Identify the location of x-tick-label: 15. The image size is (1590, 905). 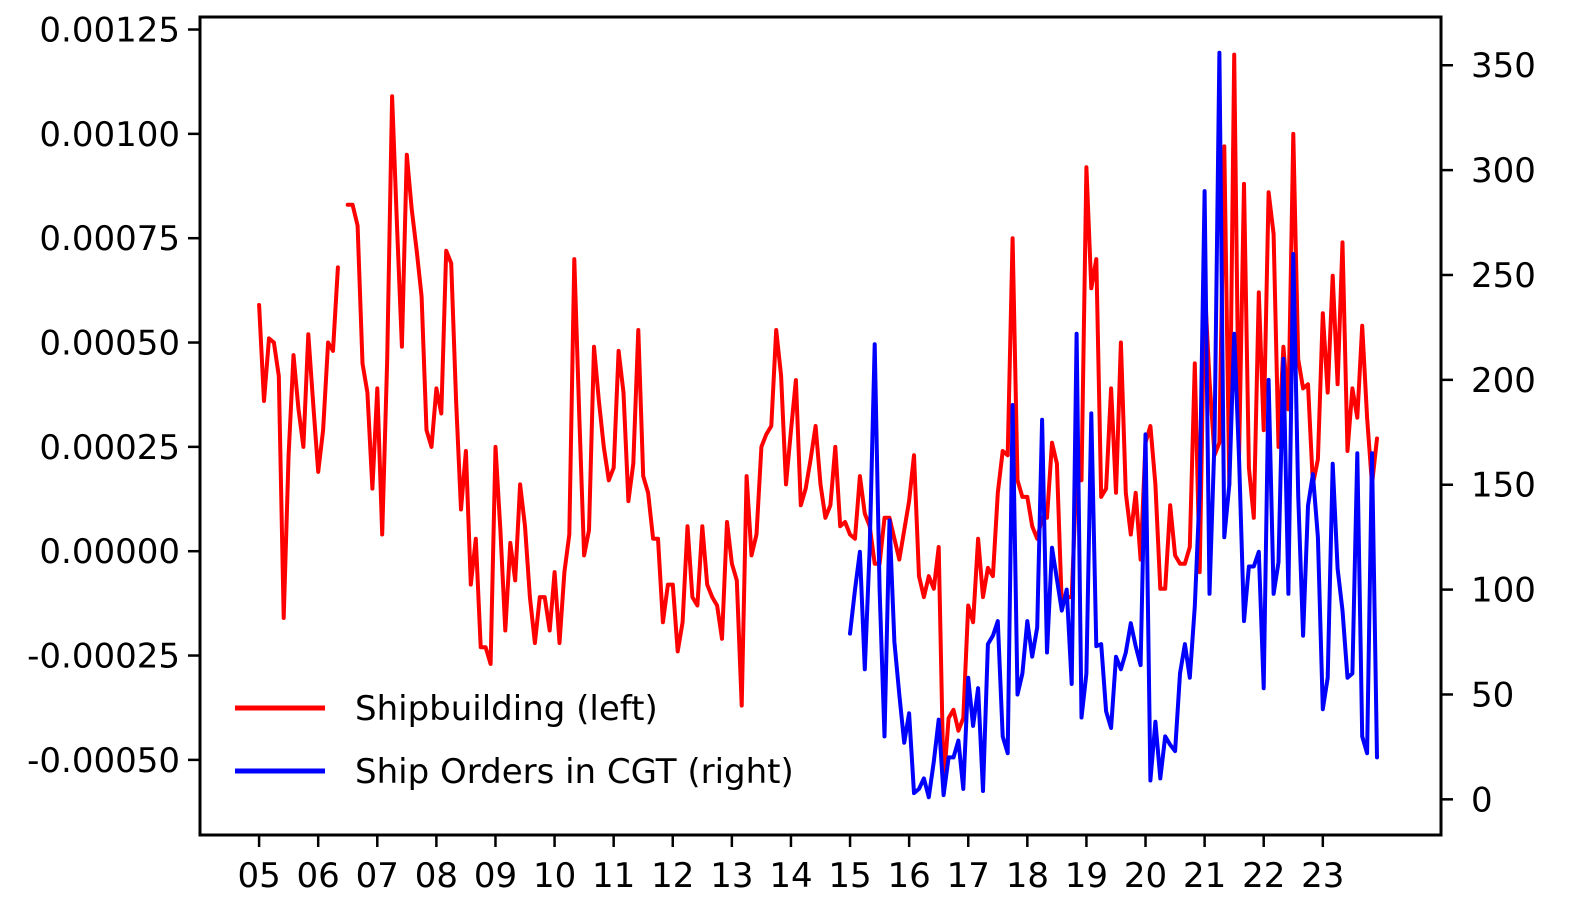
(849, 876).